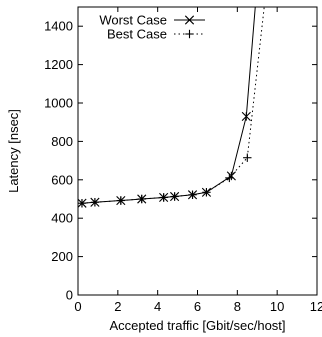 This screenshot has width=322, height=337. What do you see at coordinates (69, 295) in the screenshot?
I see `y-tick-label: 0` at bounding box center [69, 295].